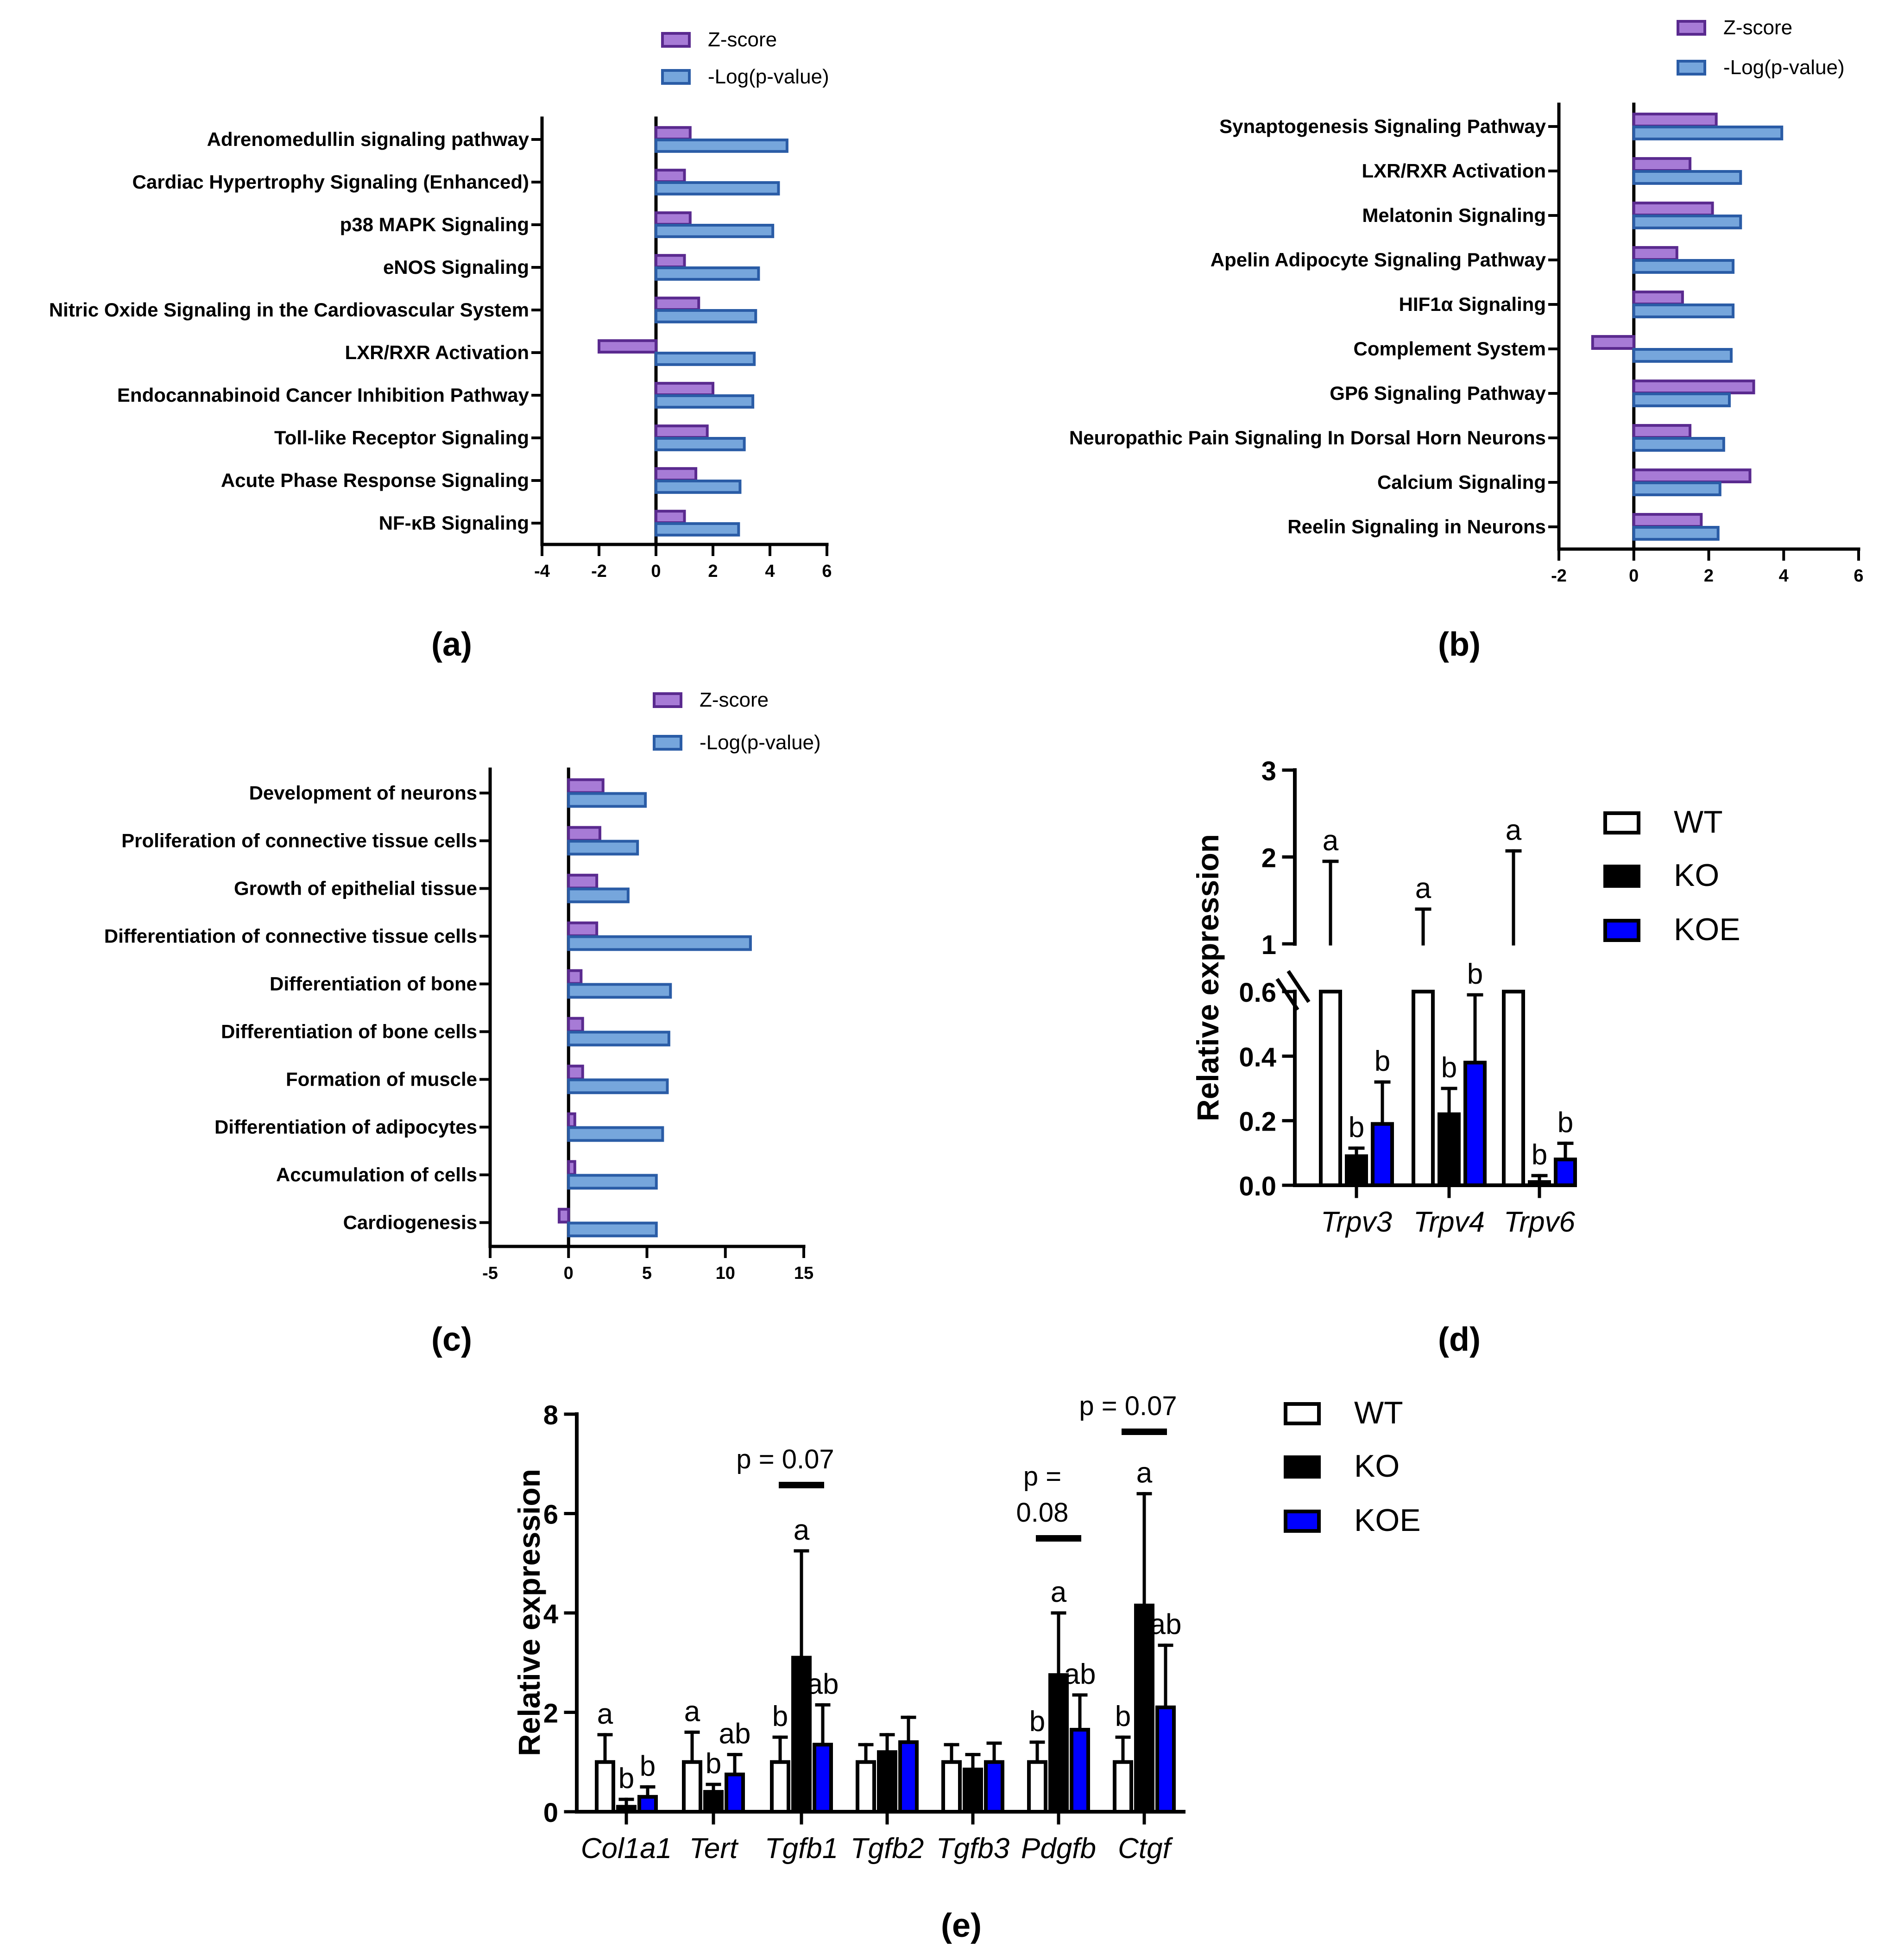  I want to click on category-label: Differentiation of bone cells, so click(349, 1032).